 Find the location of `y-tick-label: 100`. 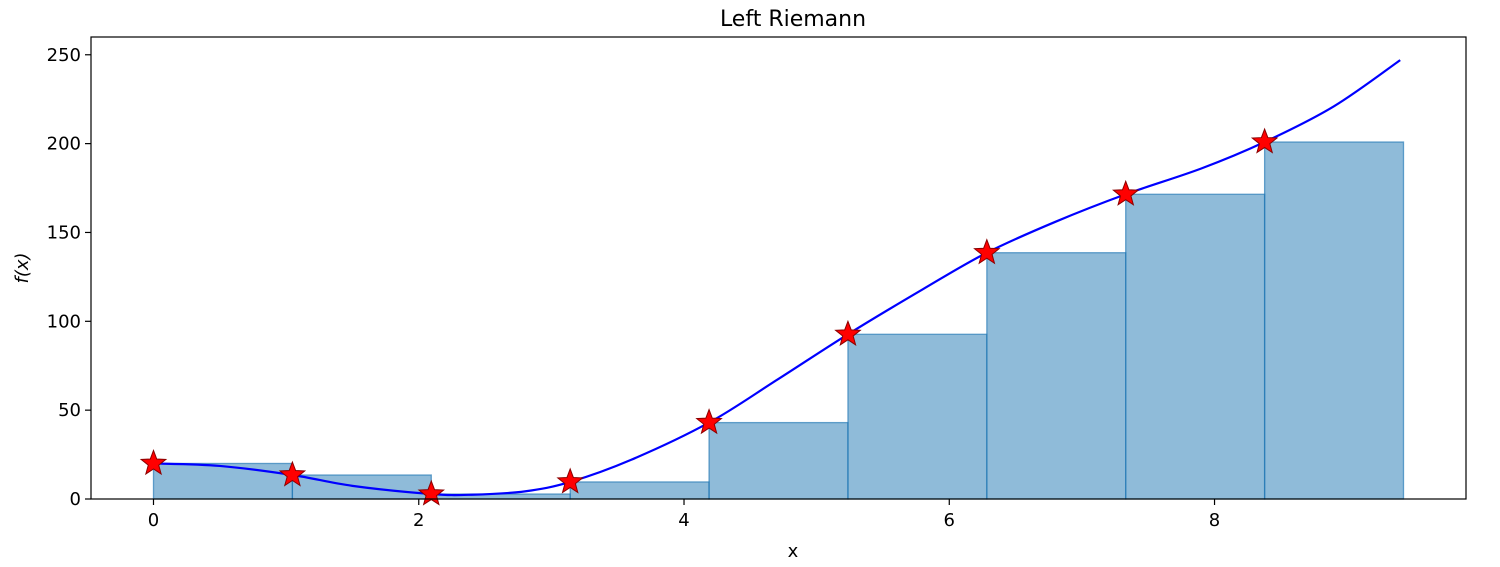

y-tick-label: 100 is located at coordinates (64, 321).